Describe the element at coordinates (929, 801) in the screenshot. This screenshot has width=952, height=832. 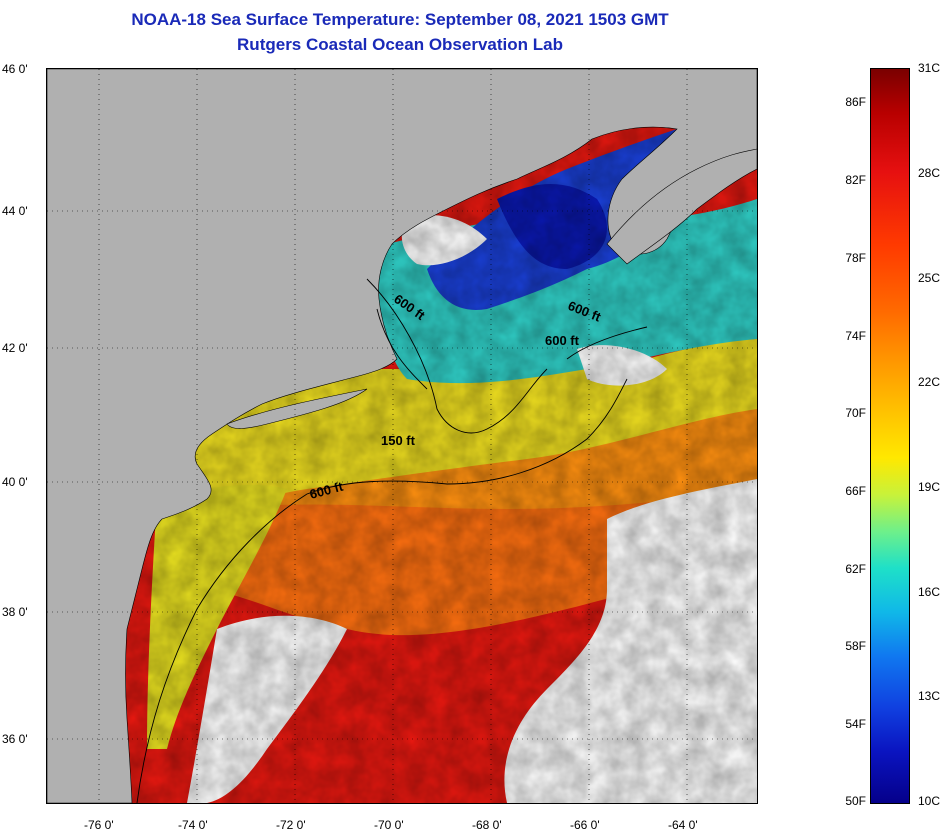
I see `colorbar-c-10: 10C` at that location.